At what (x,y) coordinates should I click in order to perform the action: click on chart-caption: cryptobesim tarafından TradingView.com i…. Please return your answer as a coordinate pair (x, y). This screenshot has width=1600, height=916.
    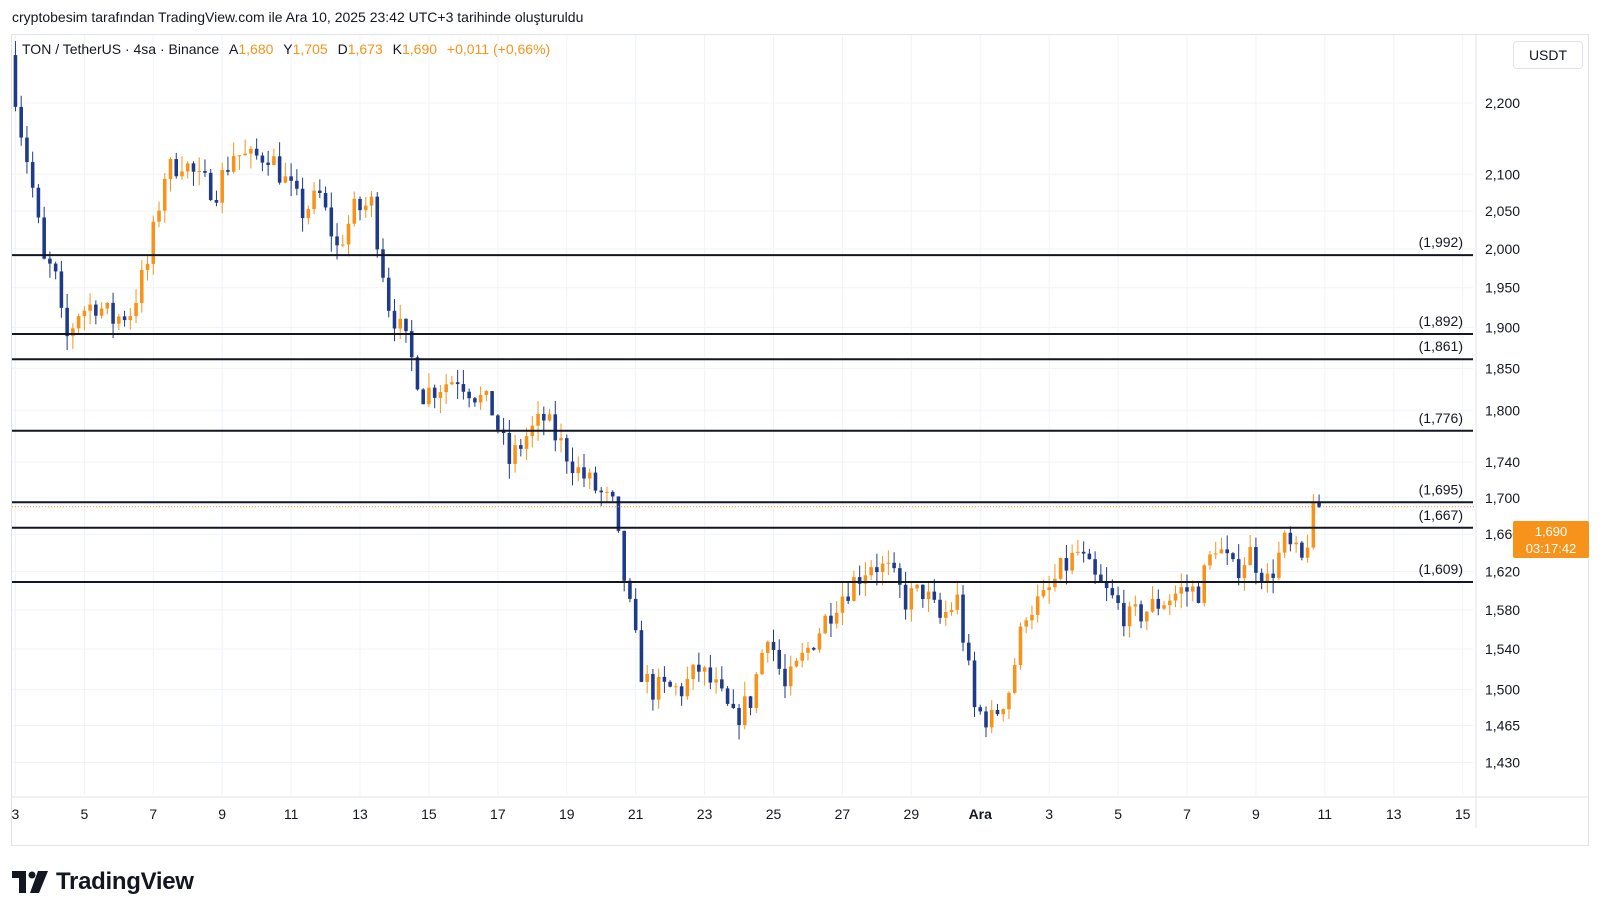
    Looking at the image, I should click on (298, 17).